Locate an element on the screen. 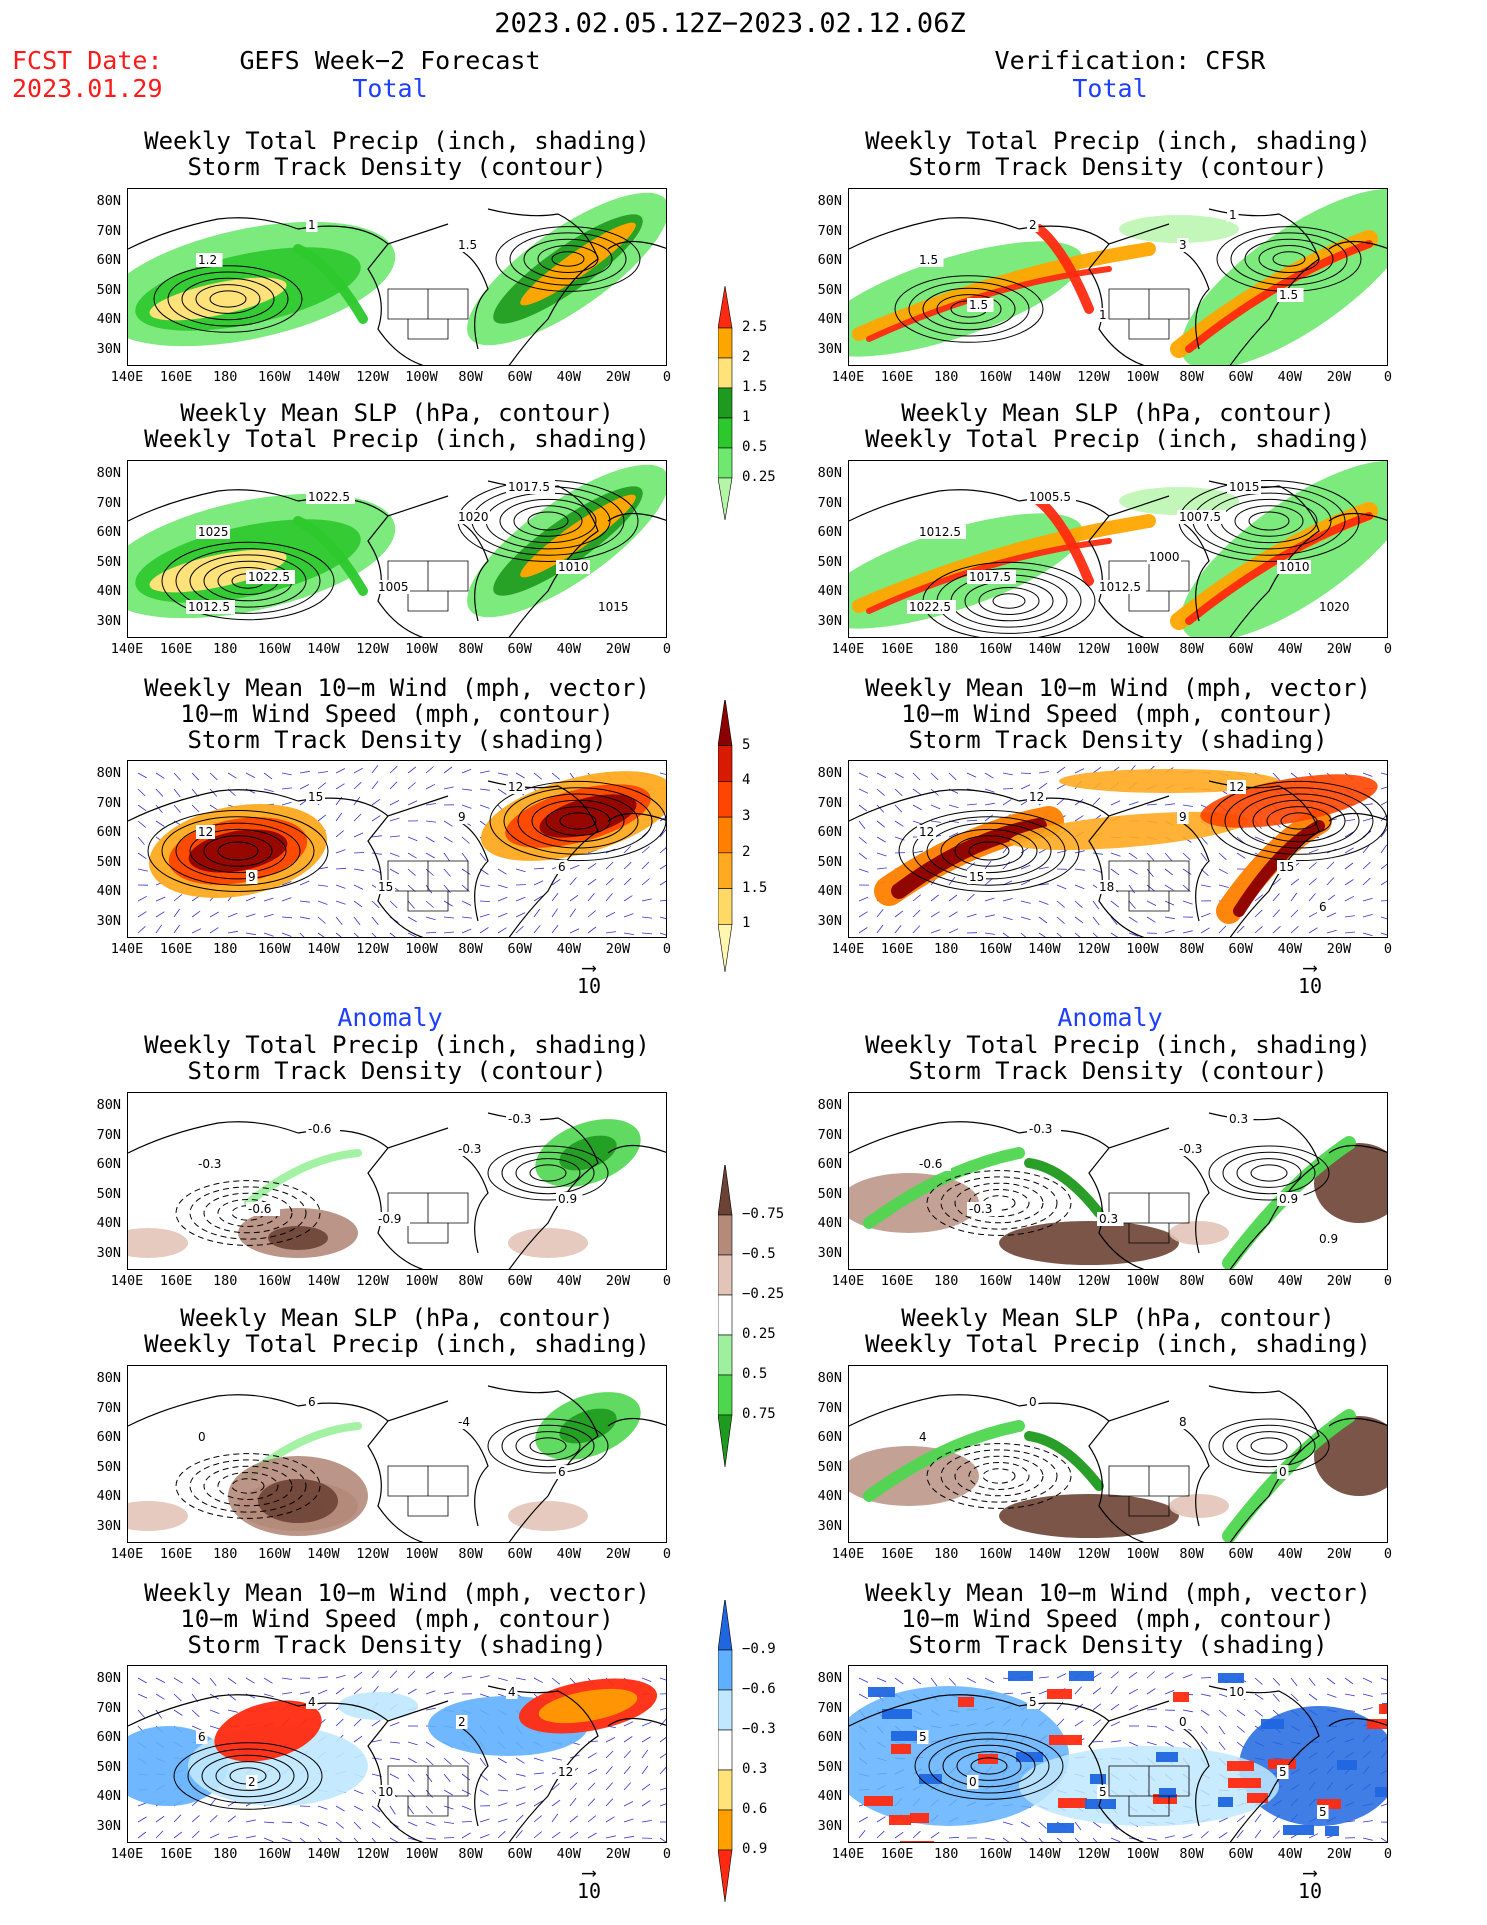  vector-reference: ⟶ 10 is located at coordinates (589, 977).